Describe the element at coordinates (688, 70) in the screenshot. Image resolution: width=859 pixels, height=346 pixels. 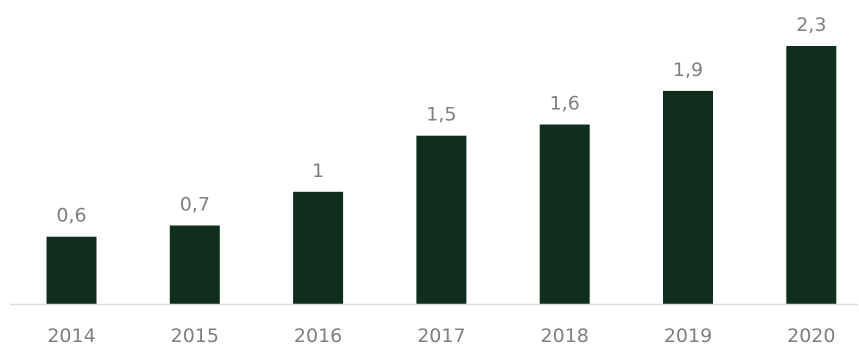
I see `value-label-2019: 1,9` at that location.